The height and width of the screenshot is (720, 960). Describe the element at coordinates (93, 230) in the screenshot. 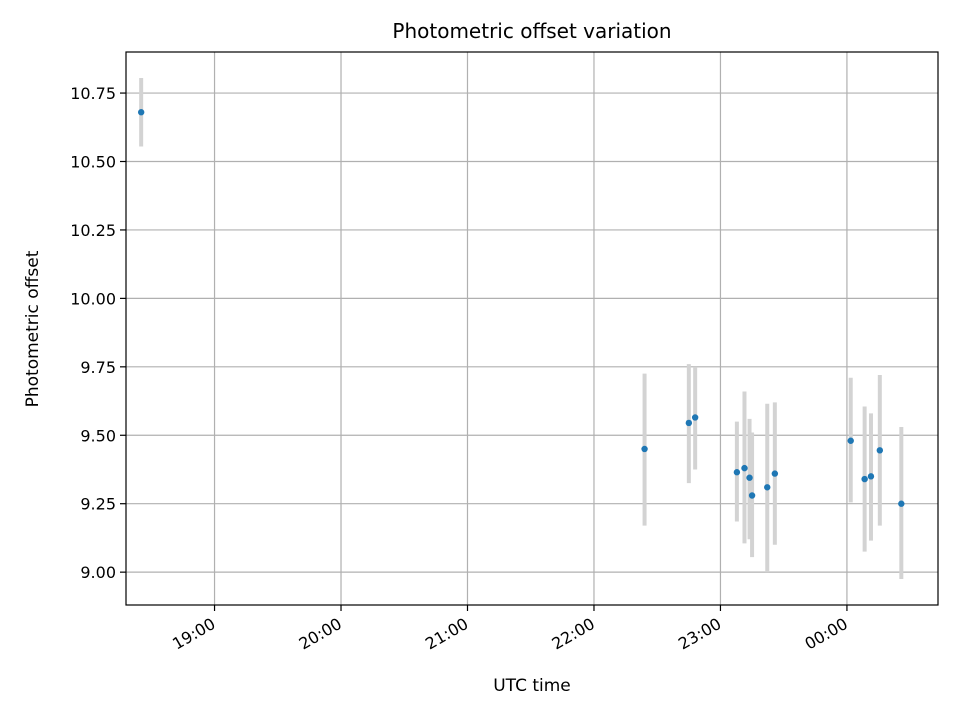

I see `y-tick-label: 10.25` at that location.